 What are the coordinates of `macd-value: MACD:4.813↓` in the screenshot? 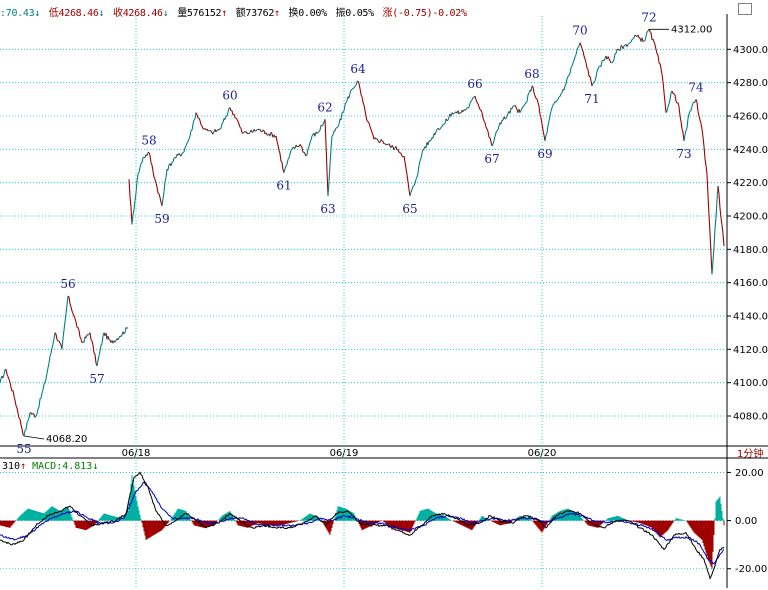 It's located at (65, 466).